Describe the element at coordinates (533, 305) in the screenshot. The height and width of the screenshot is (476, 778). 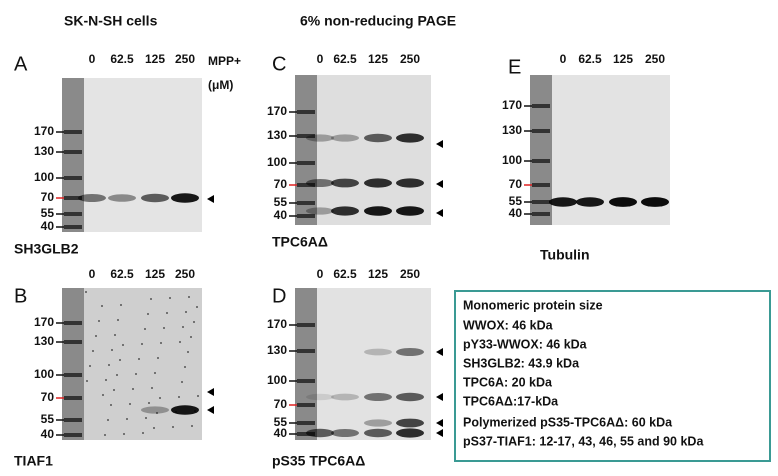
I see `legend-line: Monomeric protein size` at that location.